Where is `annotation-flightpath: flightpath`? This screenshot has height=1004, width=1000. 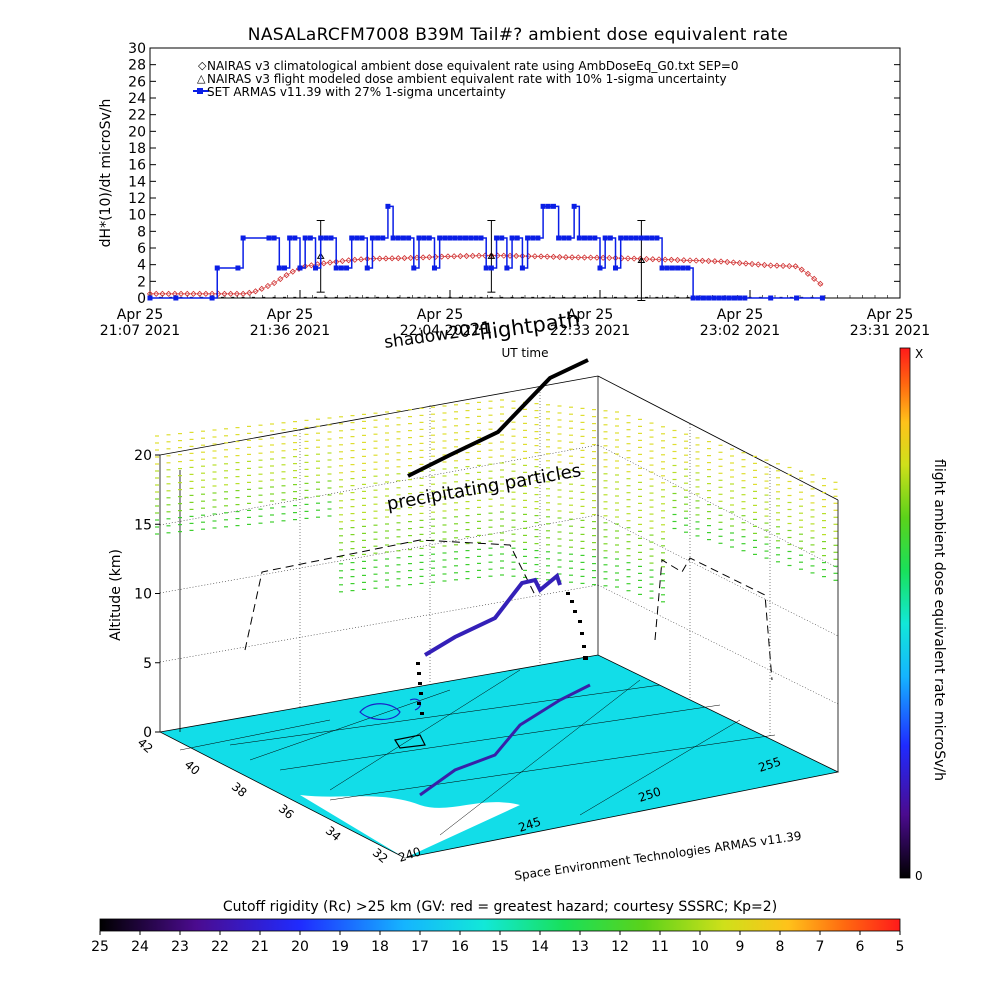
annotation-flightpath: flightpath is located at coordinates (529, 326).